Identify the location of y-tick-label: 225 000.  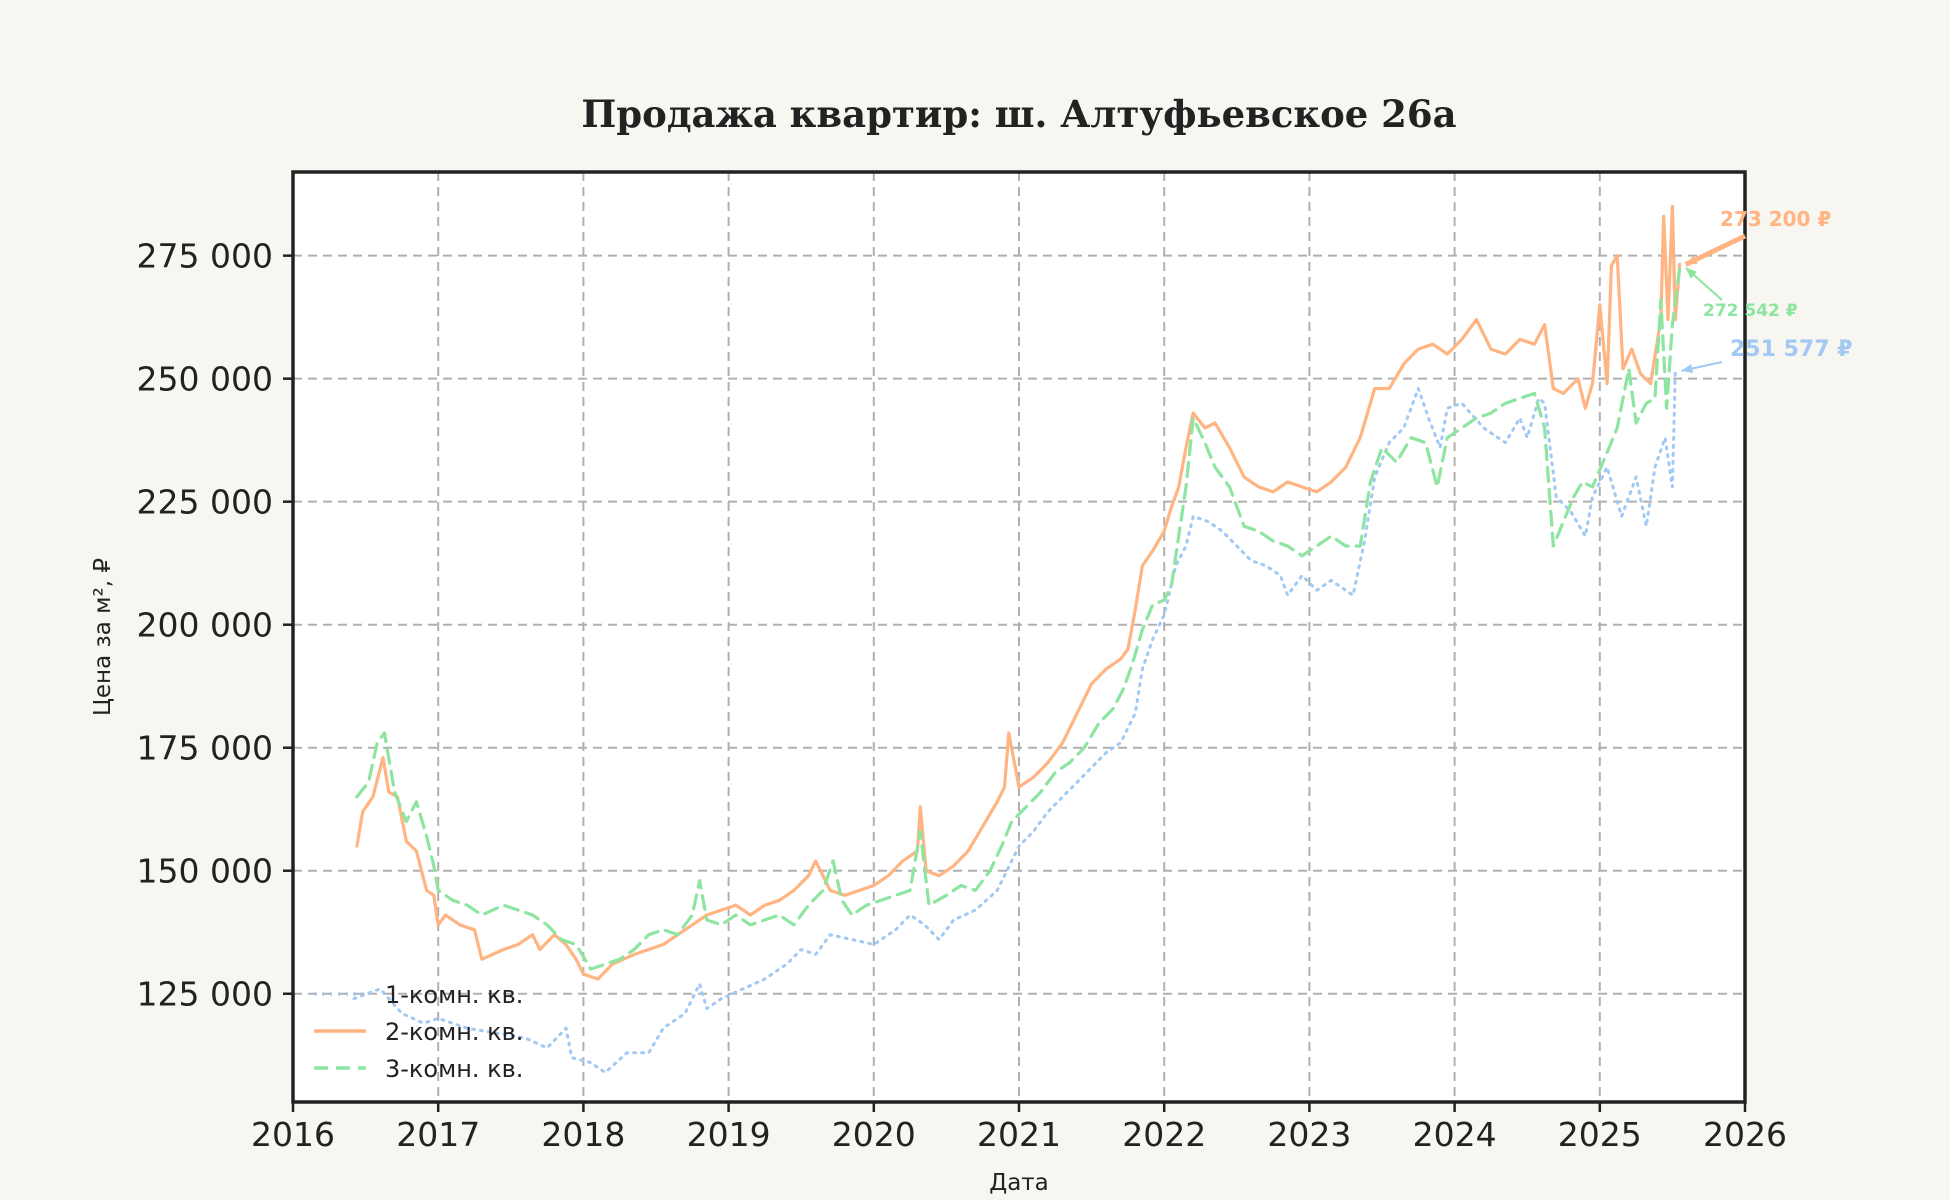
(205, 502).